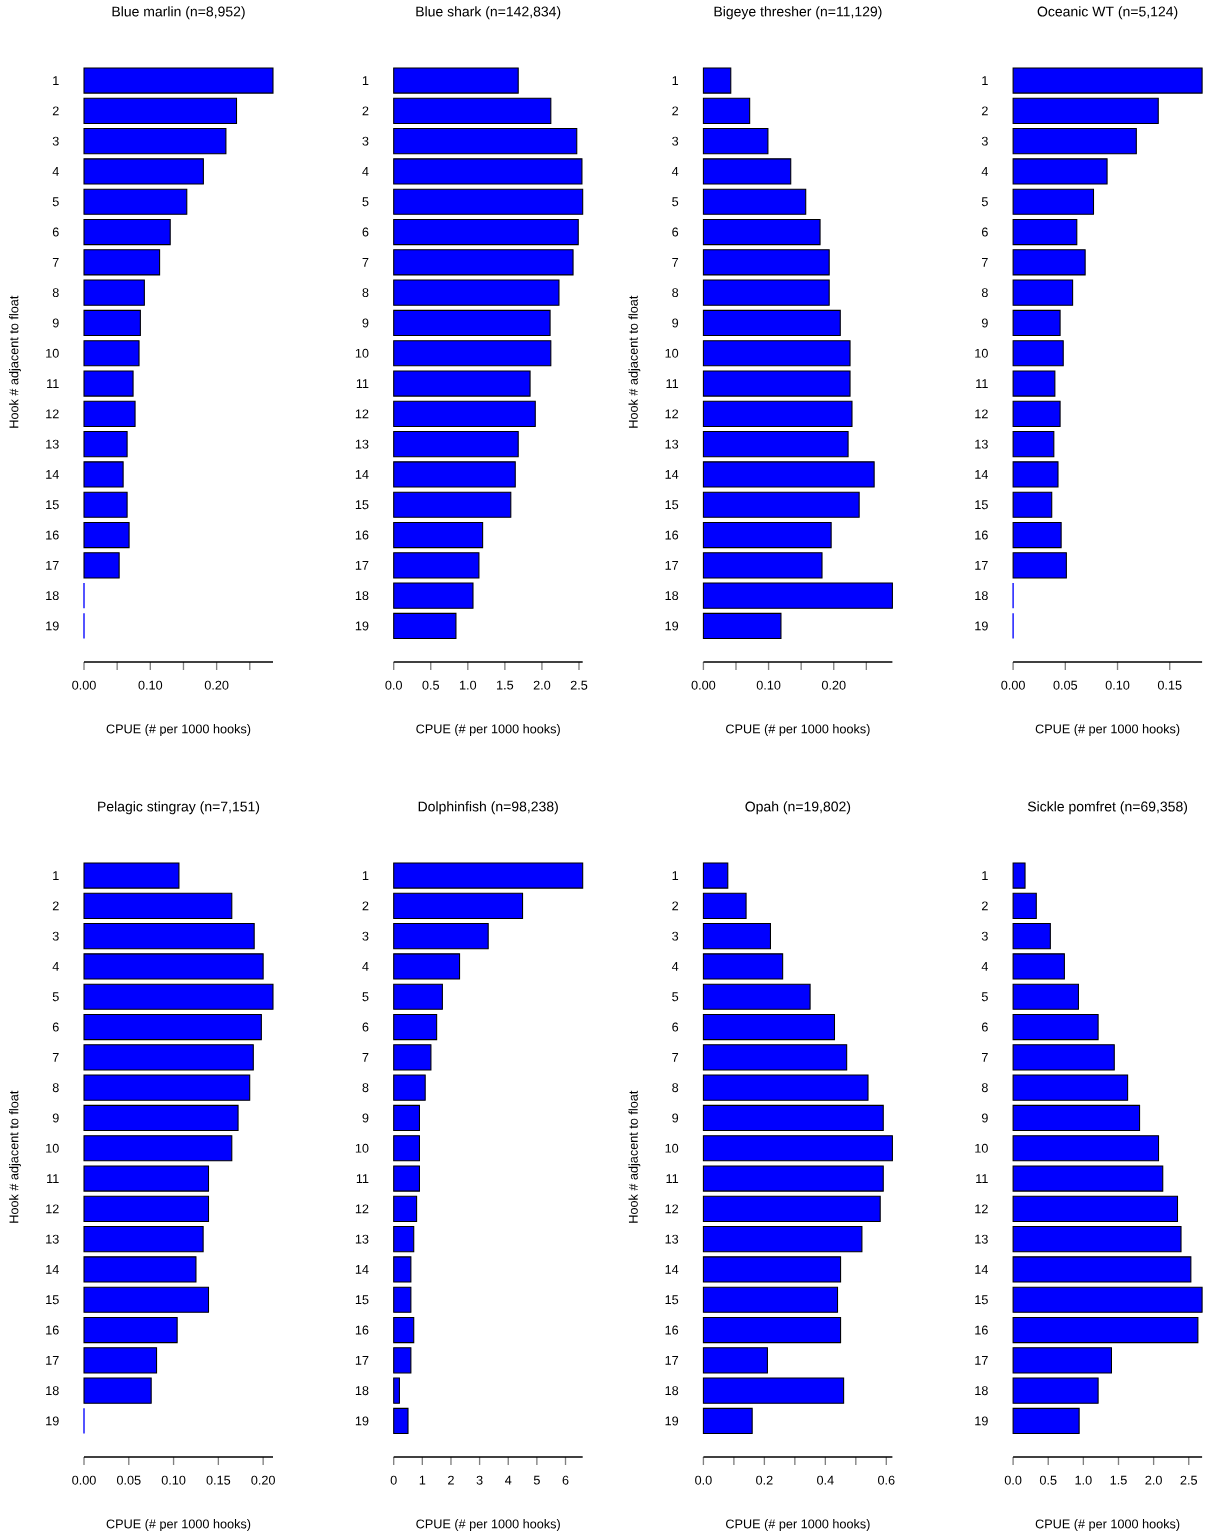 This screenshot has height=1537, width=1208. What do you see at coordinates (764, 1480) in the screenshot?
I see `x-tick-label: 0.2` at bounding box center [764, 1480].